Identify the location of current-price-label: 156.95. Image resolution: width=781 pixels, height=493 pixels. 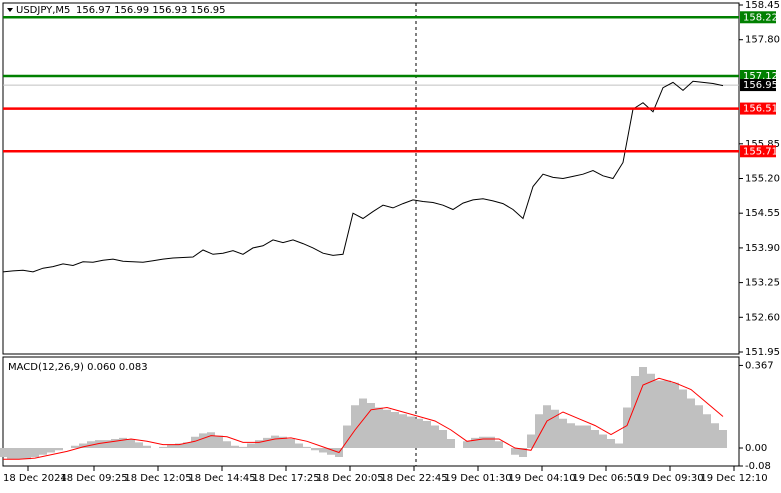
(760, 85).